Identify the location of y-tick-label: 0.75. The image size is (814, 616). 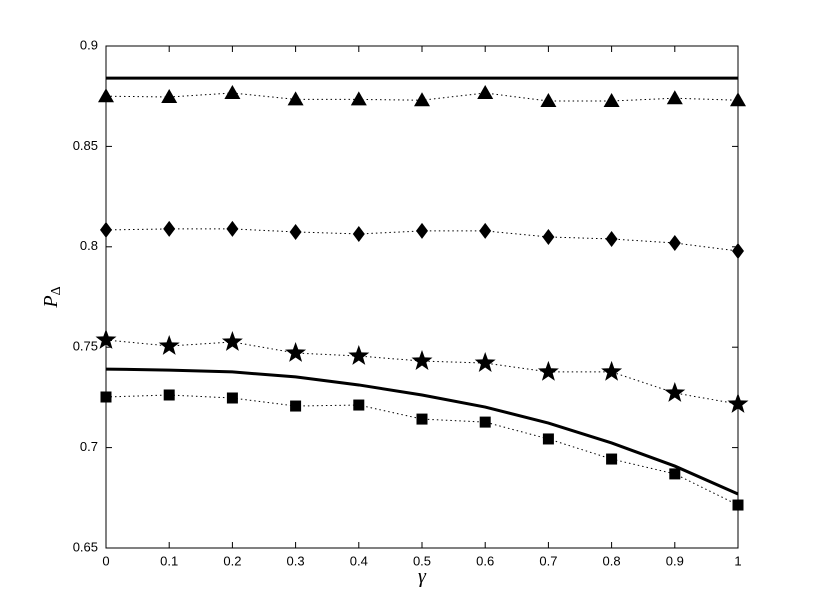
(85, 346).